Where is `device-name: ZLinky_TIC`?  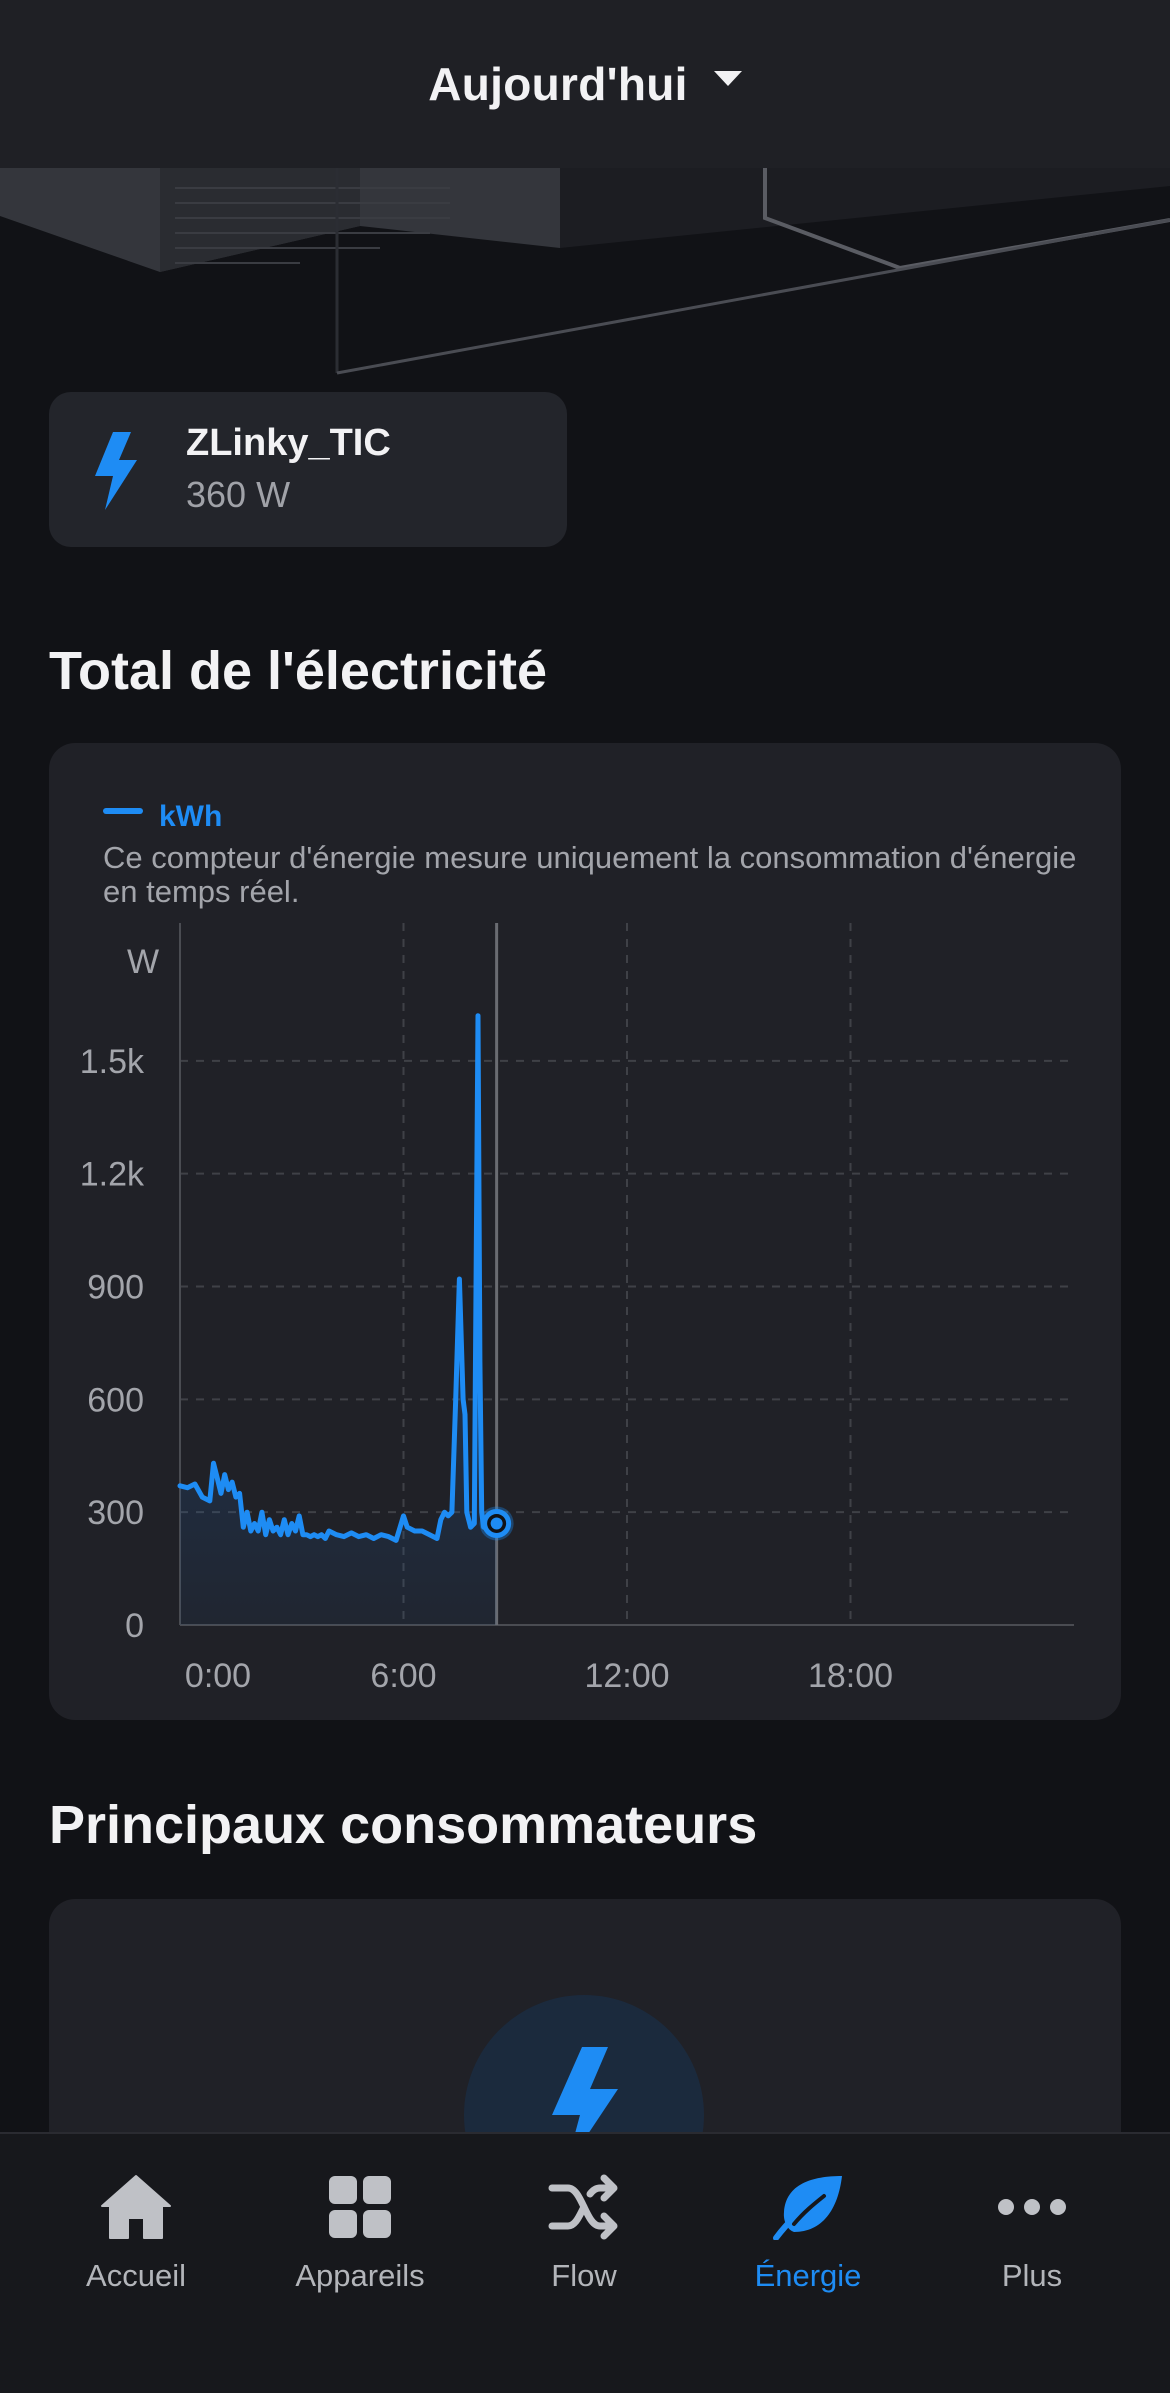 device-name: ZLinky_TIC is located at coordinates (288, 443).